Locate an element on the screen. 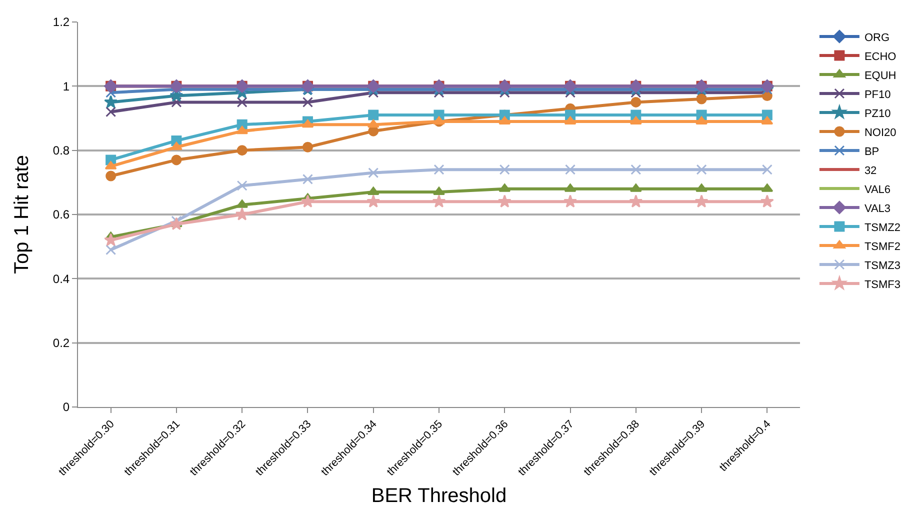 This screenshot has height=527, width=920. legend-label: EQUH is located at coordinates (880, 76).